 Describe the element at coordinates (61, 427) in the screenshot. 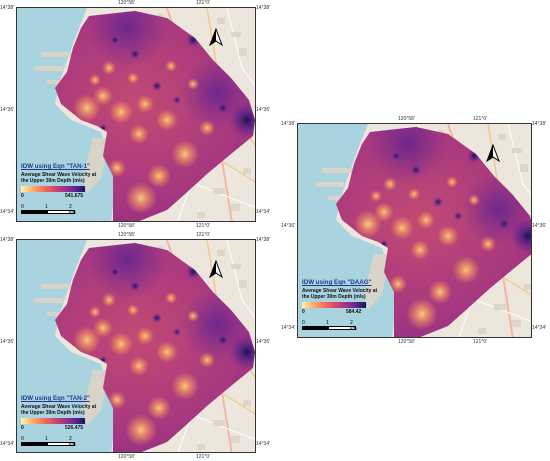

I see `legend-values: 0 526.475` at that location.